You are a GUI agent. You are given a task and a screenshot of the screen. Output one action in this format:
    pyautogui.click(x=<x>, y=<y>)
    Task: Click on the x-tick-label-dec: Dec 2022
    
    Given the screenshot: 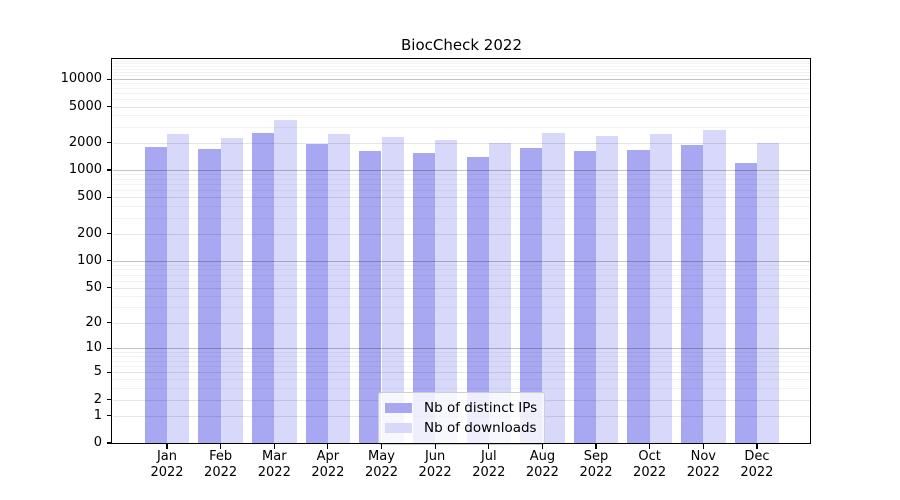 What is the action you would take?
    pyautogui.click(x=757, y=464)
    